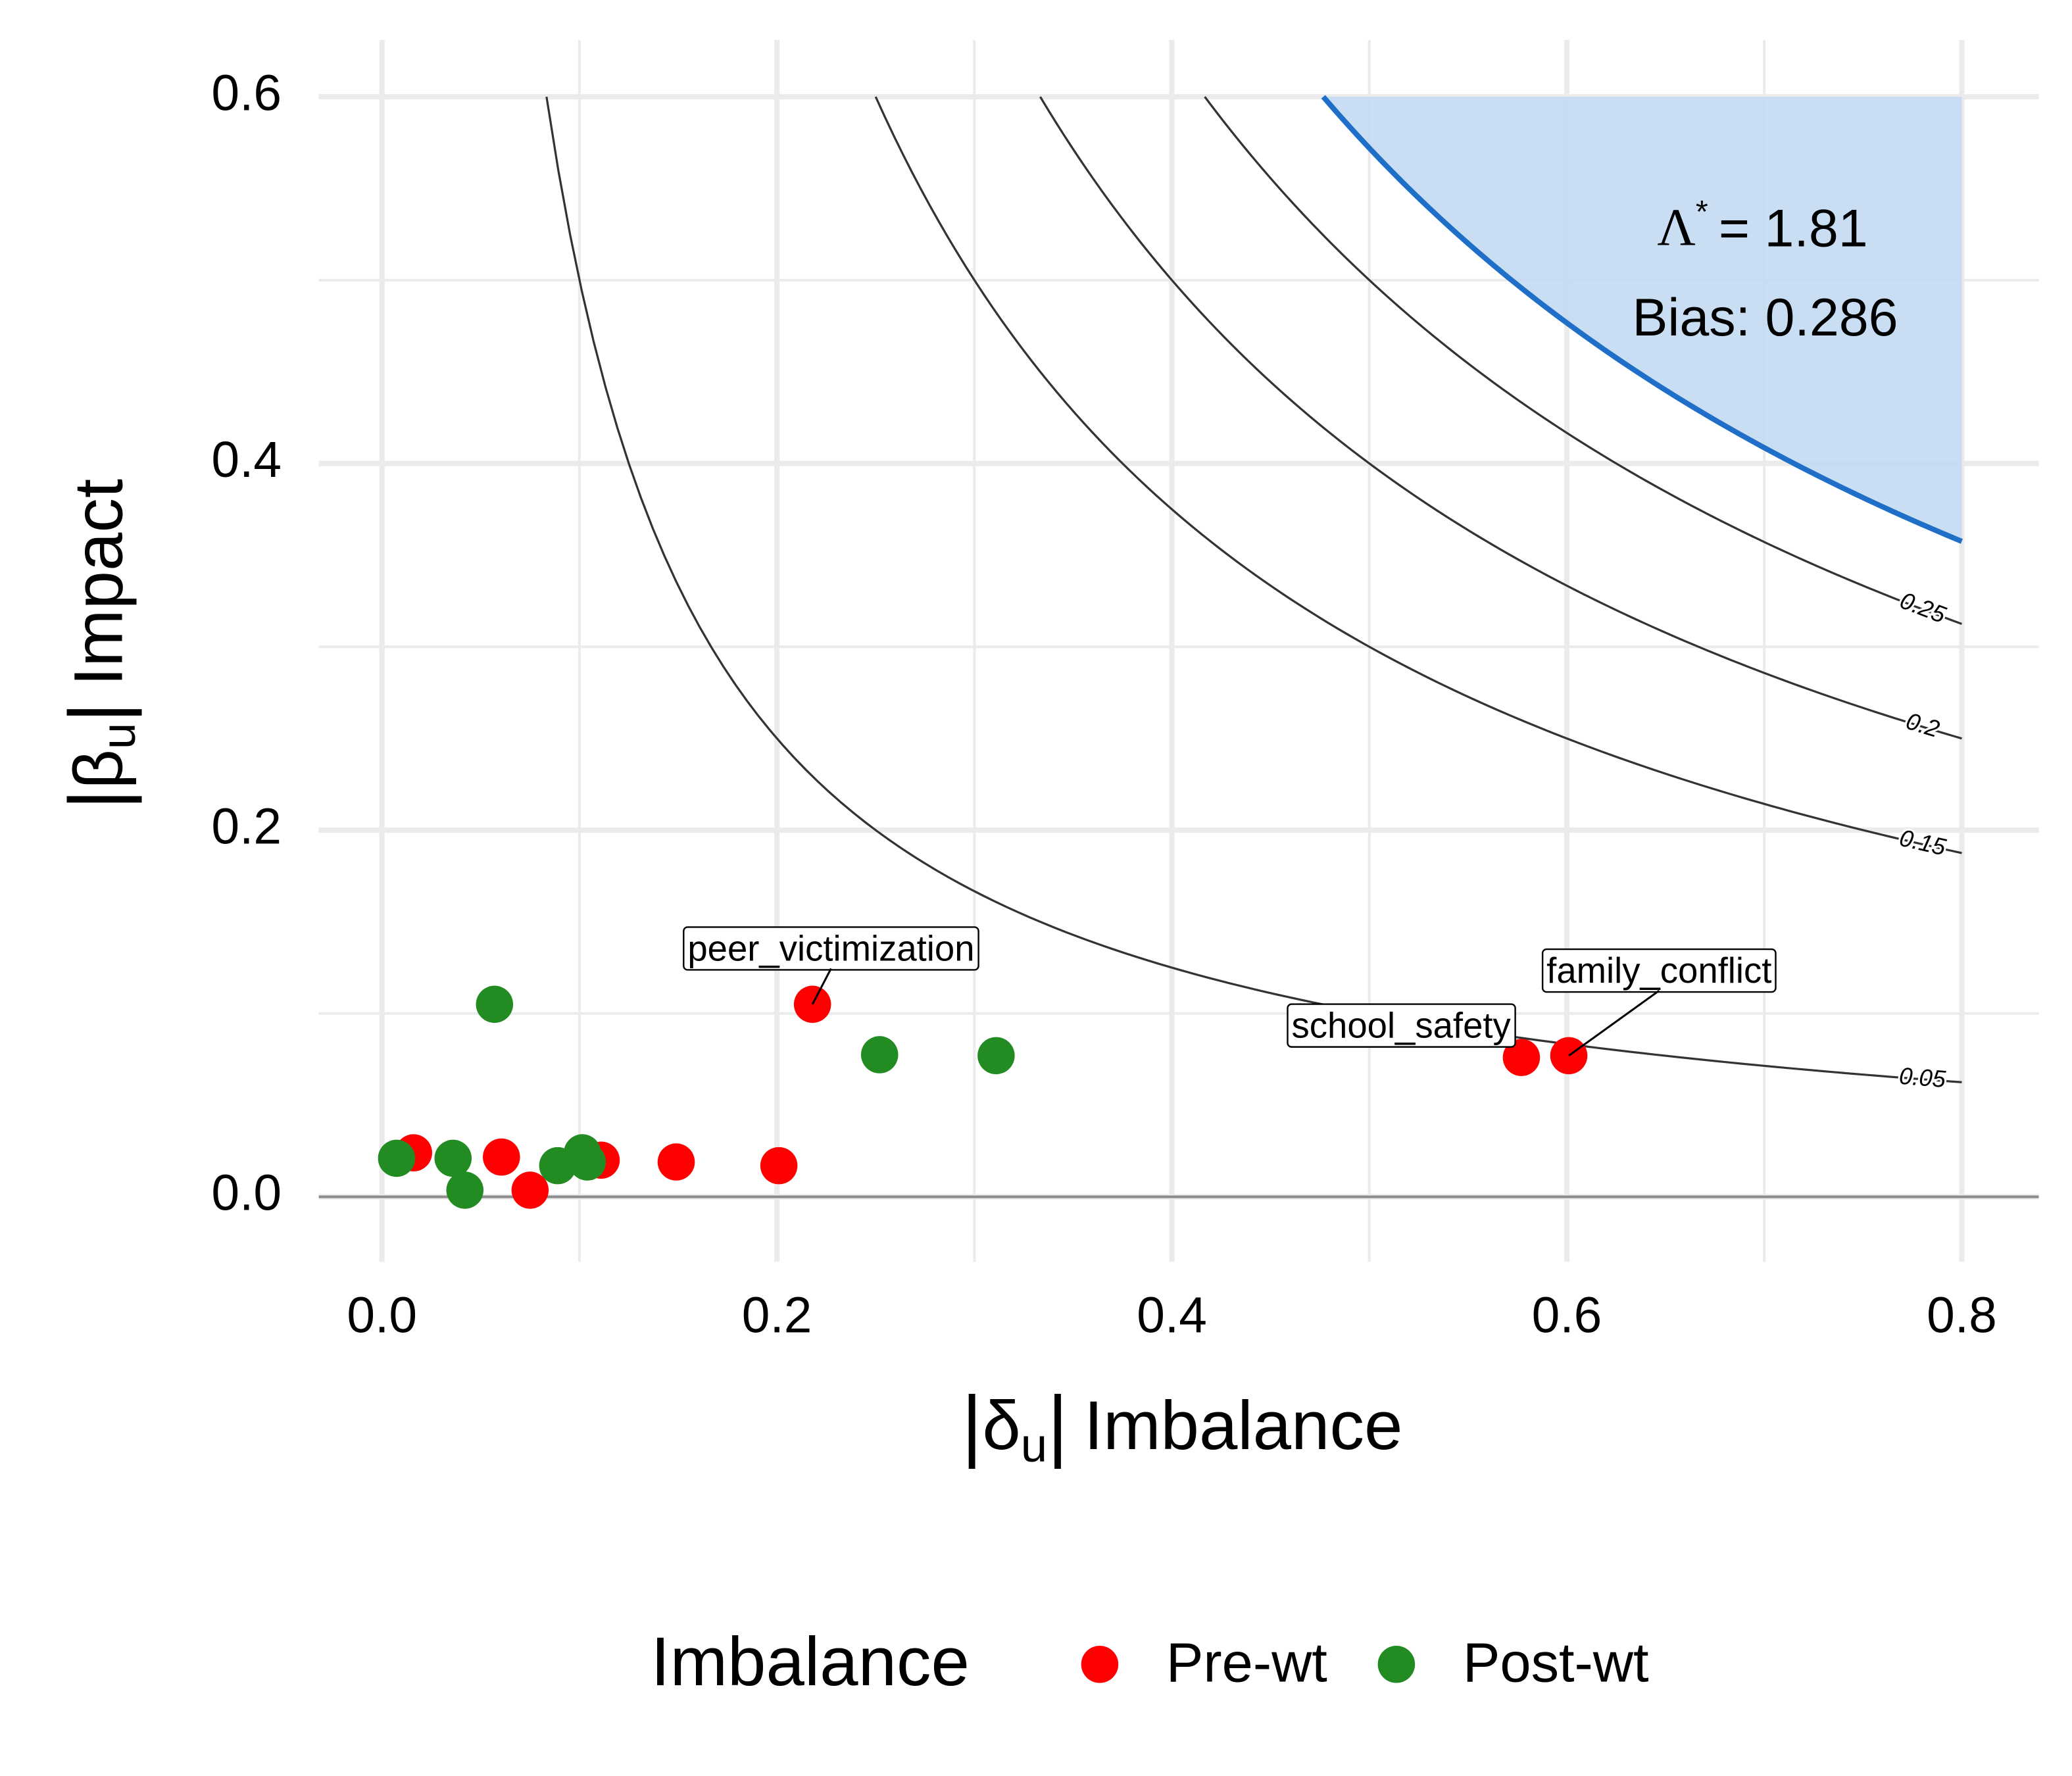 The height and width of the screenshot is (1776, 2072). What do you see at coordinates (1676, 227) in the screenshot?
I see `lambda-symbol: Λ` at bounding box center [1676, 227].